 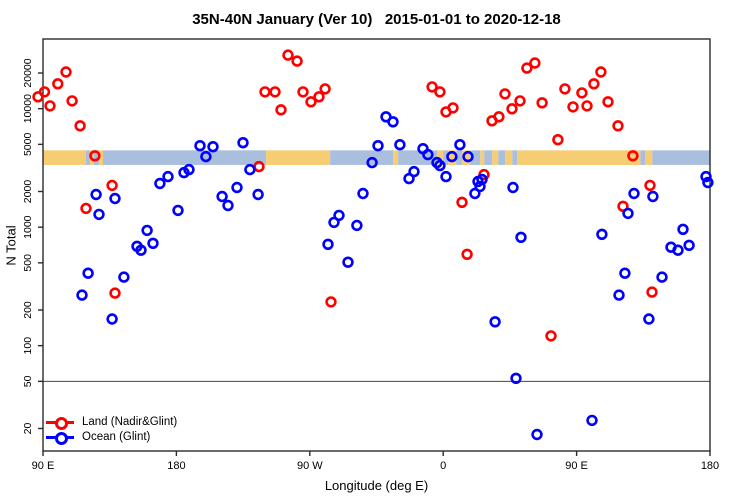 What do you see at coordinates (28, 192) in the screenshot?
I see `y-tick-label: 2000` at bounding box center [28, 192].